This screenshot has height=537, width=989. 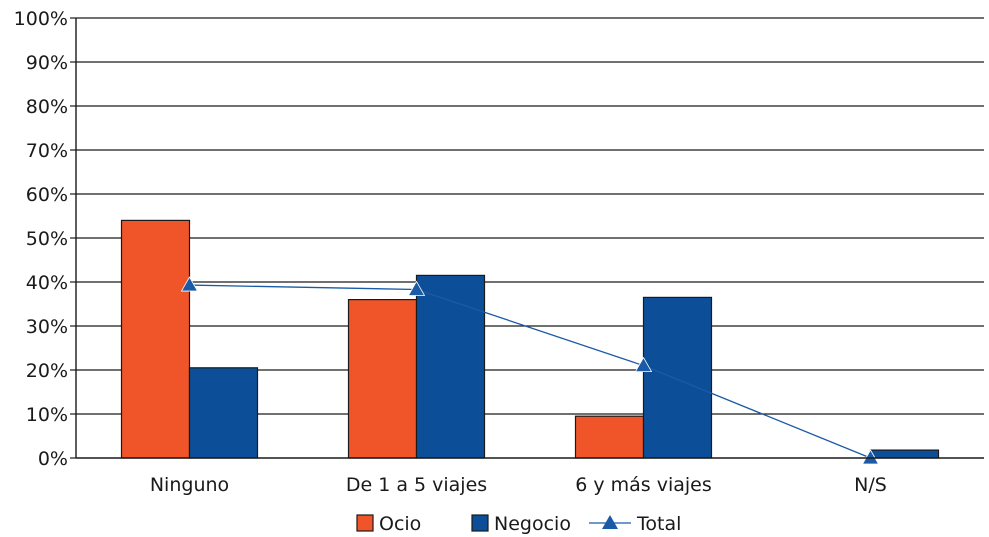 I want to click on x-tick-label: N/S, so click(x=870, y=485).